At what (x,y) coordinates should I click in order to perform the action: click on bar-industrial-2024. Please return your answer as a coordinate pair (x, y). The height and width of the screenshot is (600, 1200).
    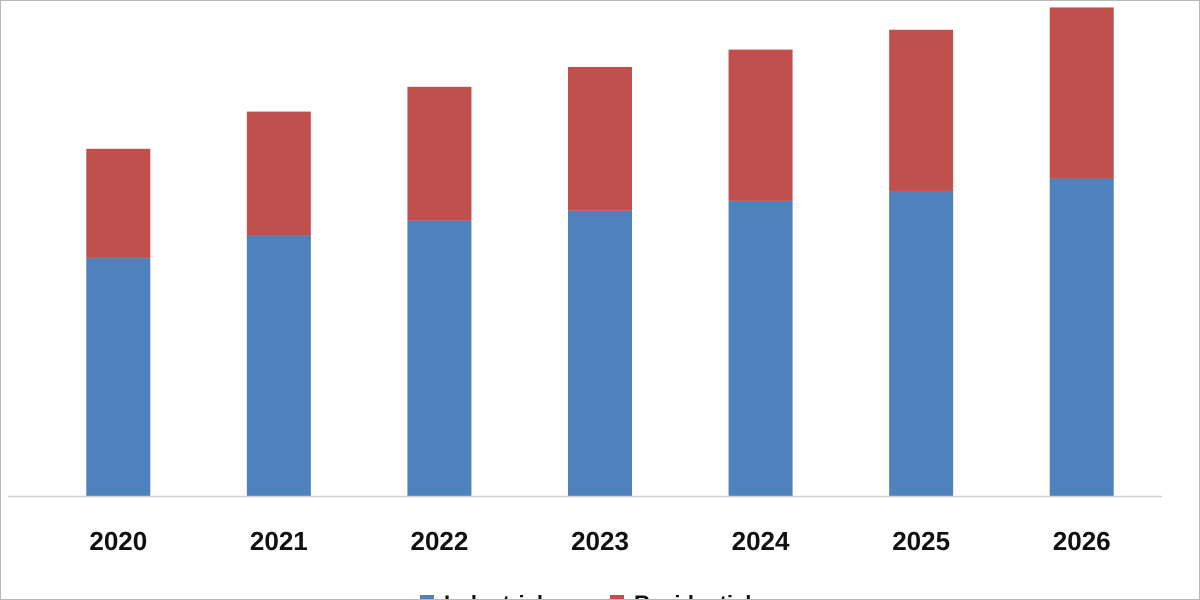
    Looking at the image, I should click on (760, 348).